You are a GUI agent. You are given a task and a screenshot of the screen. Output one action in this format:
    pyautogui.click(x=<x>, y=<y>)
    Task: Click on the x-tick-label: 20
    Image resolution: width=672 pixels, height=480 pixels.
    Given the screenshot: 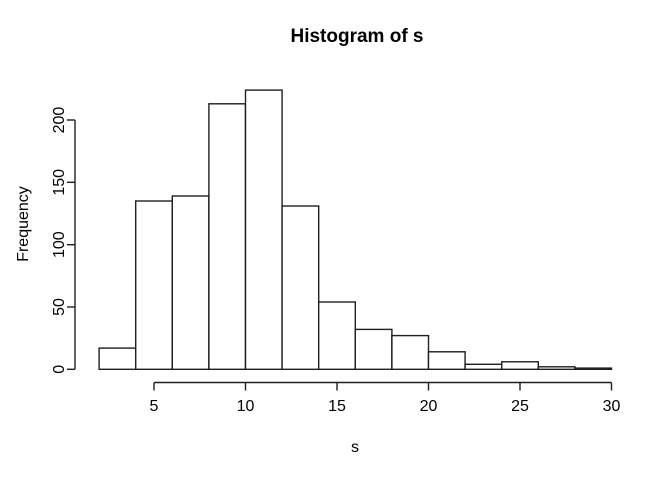 What is the action you would take?
    pyautogui.click(x=429, y=406)
    